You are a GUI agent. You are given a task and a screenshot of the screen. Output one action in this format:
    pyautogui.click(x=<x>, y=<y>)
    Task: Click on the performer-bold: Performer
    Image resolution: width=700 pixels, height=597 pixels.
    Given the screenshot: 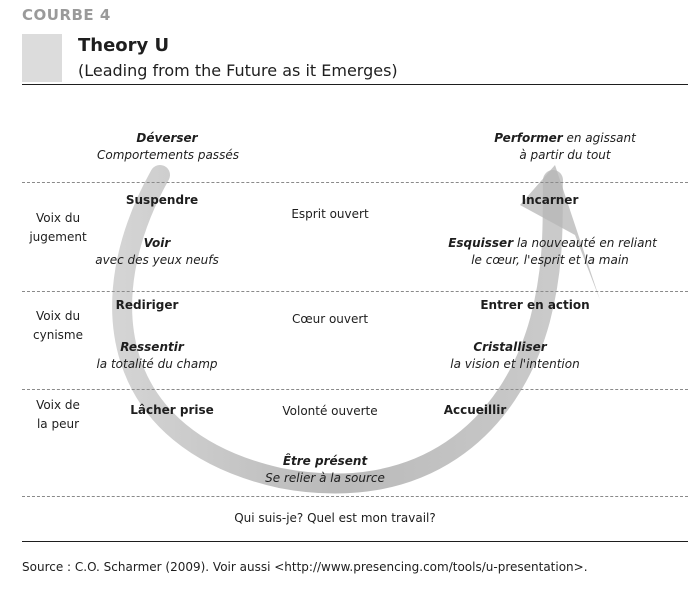 What is the action you would take?
    pyautogui.click(x=528, y=138)
    